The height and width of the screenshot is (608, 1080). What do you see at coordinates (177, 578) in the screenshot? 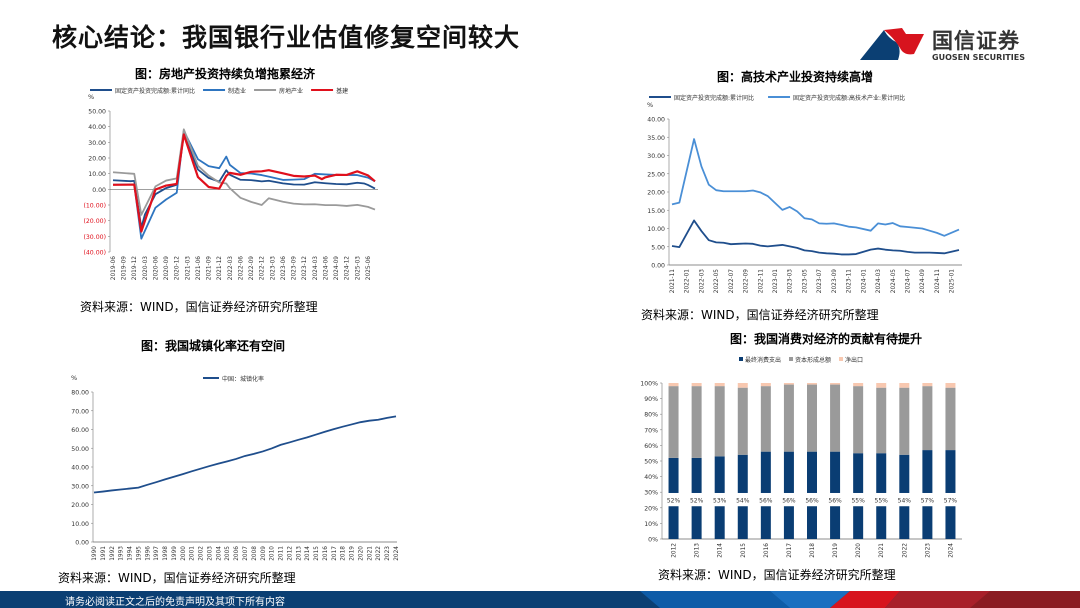
I see `chart3-source: 资料来源：WIND，国信证券经济研究所整理` at bounding box center [177, 578].